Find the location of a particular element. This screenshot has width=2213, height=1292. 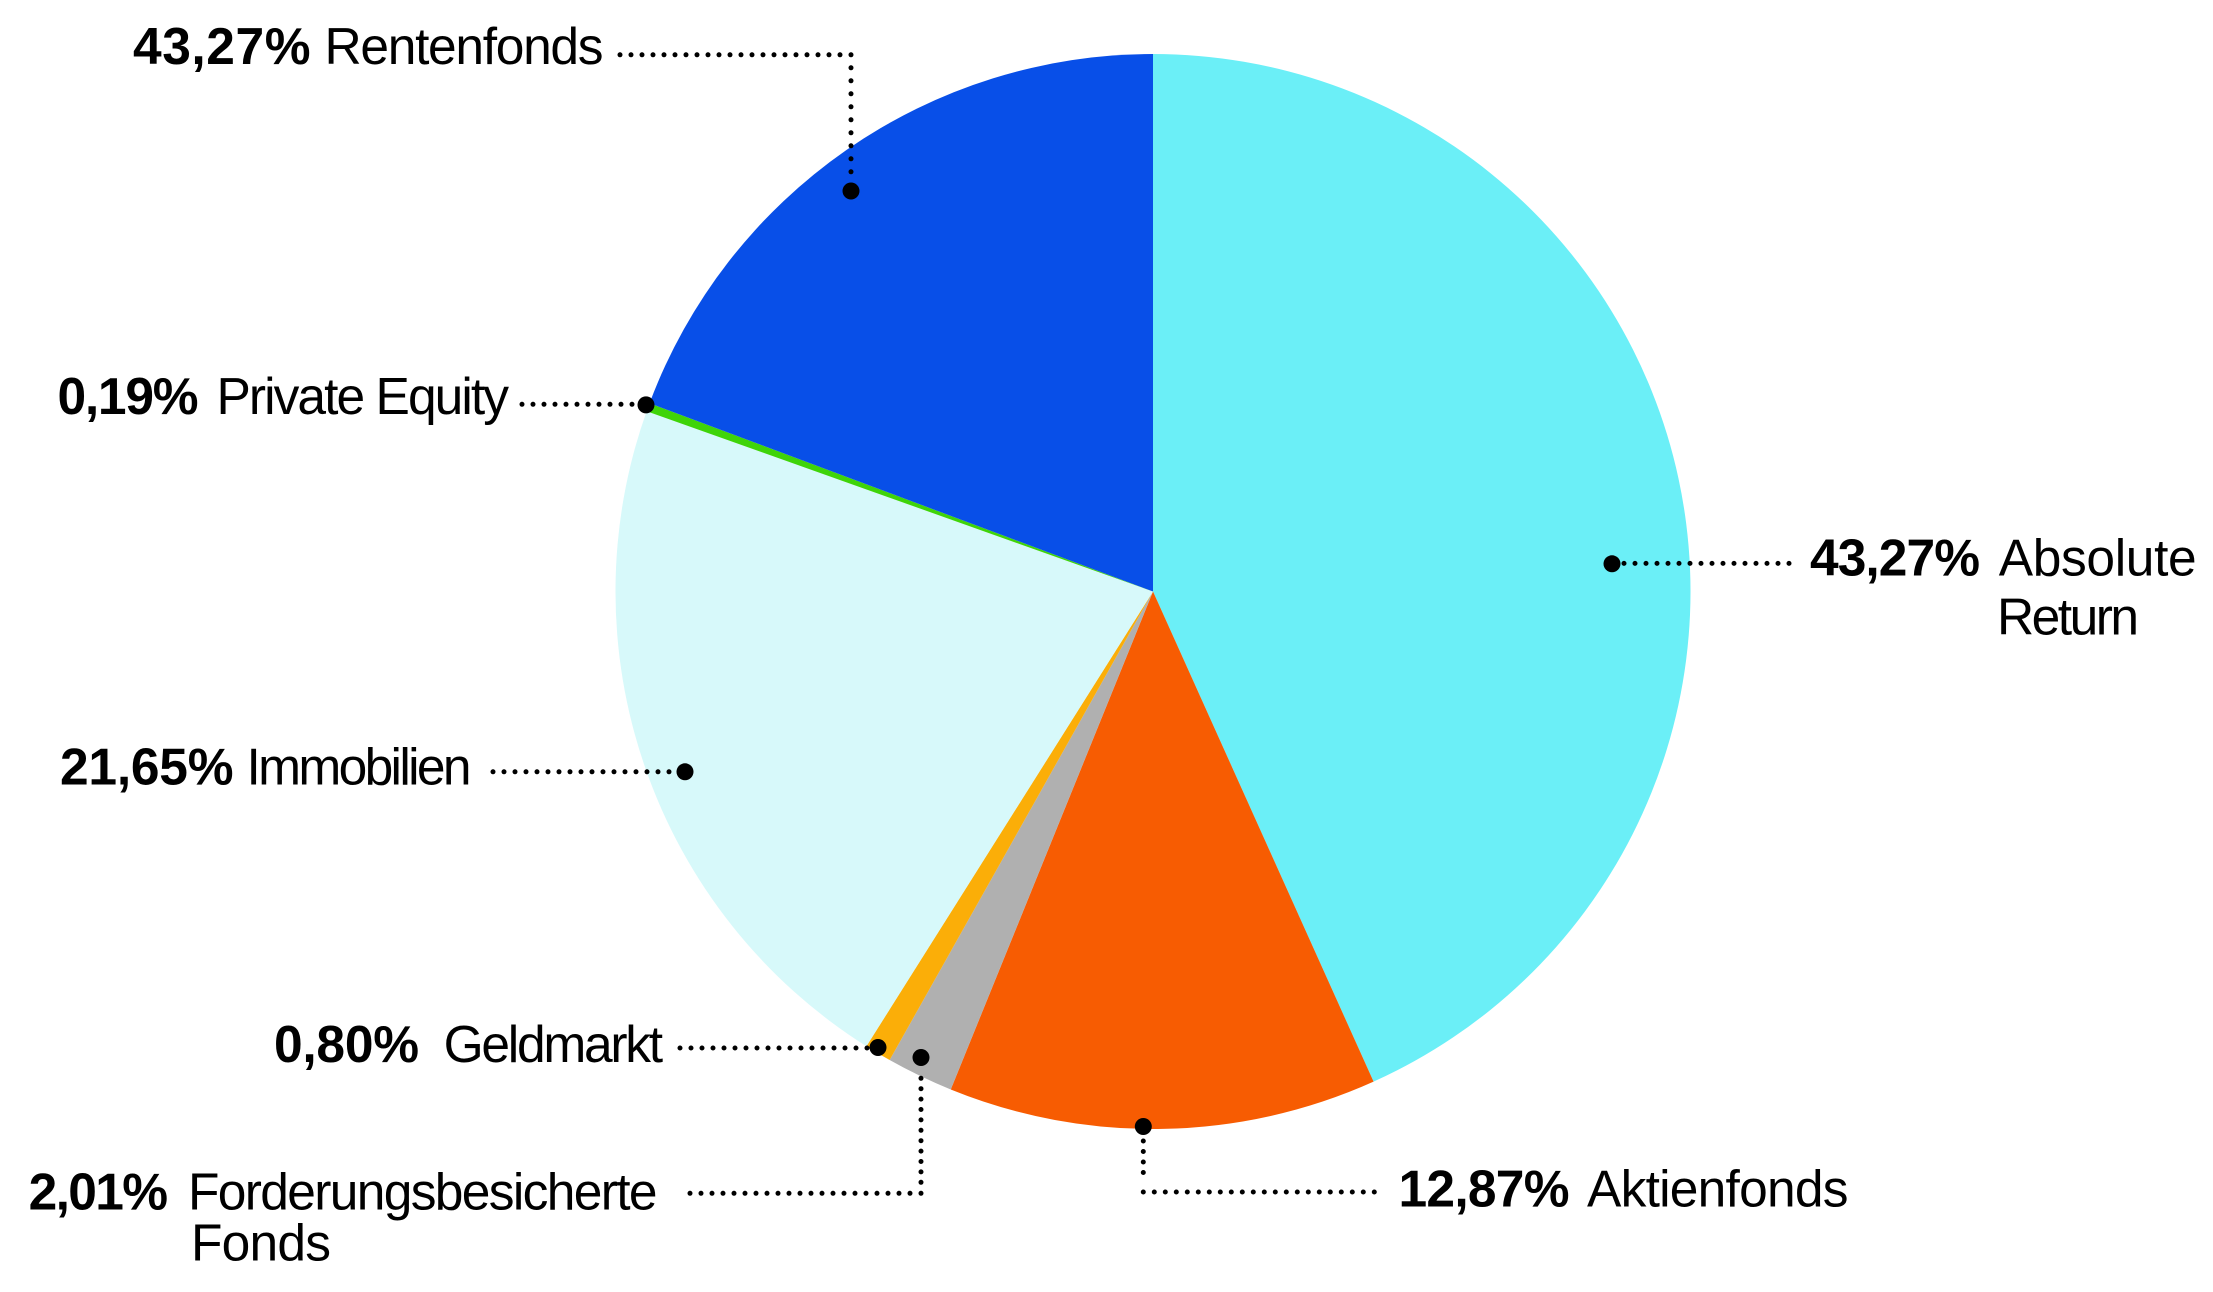

svg-text: Return is located at coordinates (2068, 617).